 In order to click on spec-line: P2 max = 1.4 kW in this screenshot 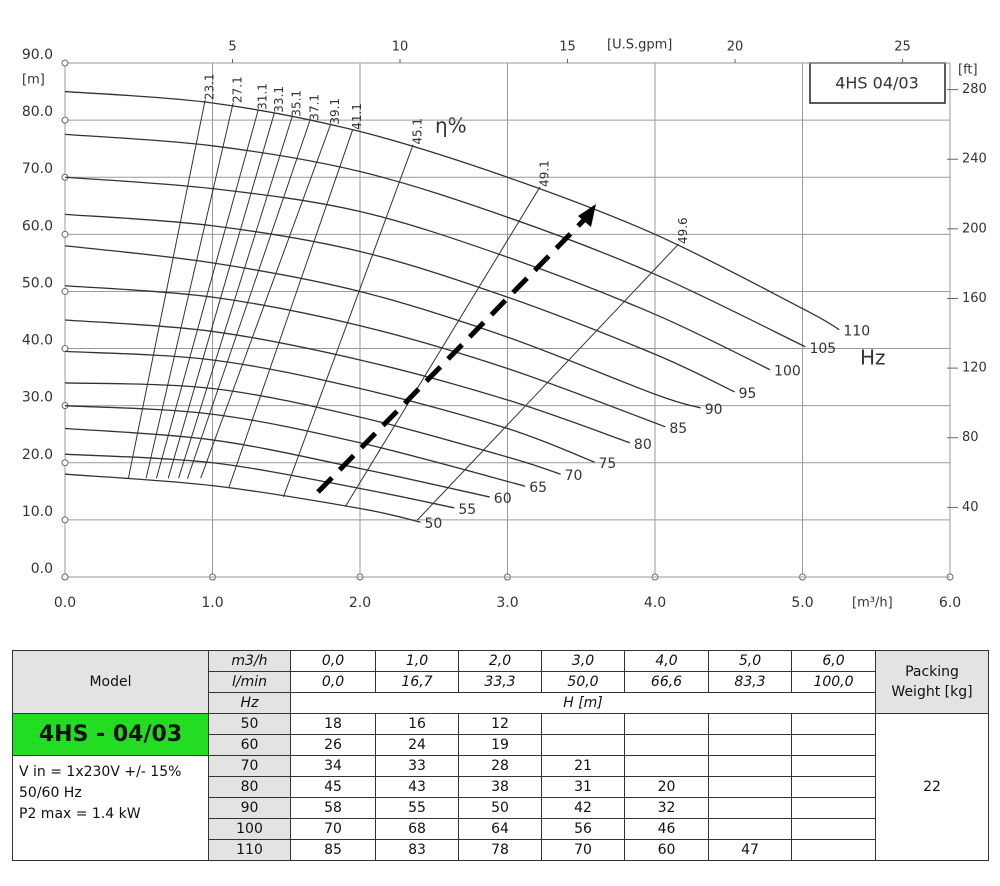, I will do `click(80, 814)`.